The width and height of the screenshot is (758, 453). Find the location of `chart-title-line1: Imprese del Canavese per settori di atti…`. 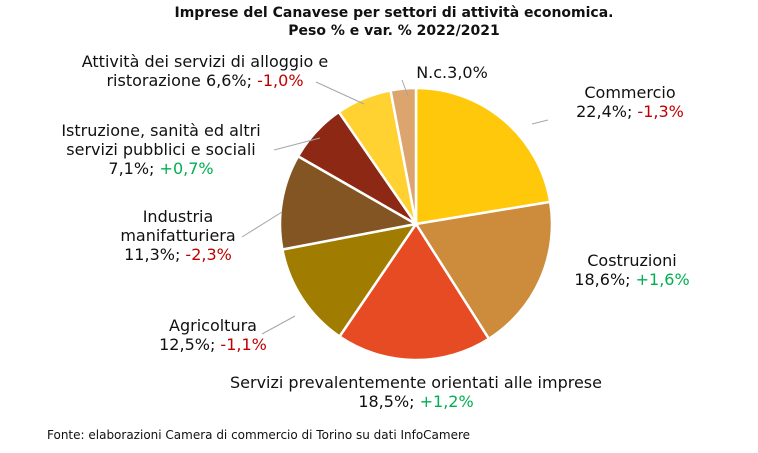

chart-title-line1: Imprese del Canavese per settori di atti… is located at coordinates (394, 13).